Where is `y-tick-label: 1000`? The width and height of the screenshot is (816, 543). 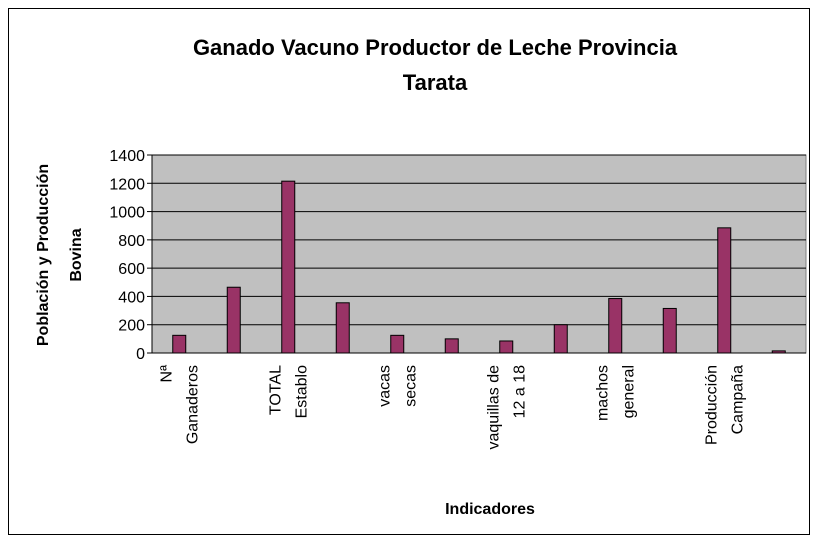 y-tick-label: 1000 is located at coordinates (127, 213).